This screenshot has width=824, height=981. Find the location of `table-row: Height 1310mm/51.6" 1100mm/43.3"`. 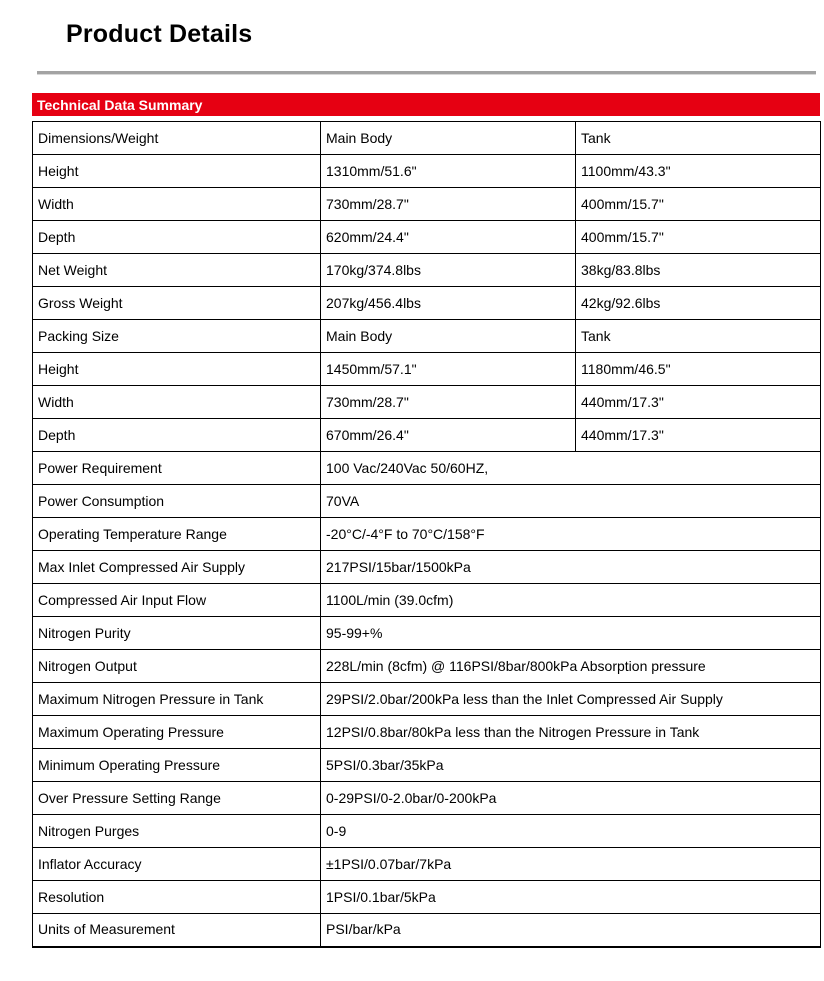

table-row: Height 1310mm/51.6" 1100mm/43.3" is located at coordinates (426, 171).